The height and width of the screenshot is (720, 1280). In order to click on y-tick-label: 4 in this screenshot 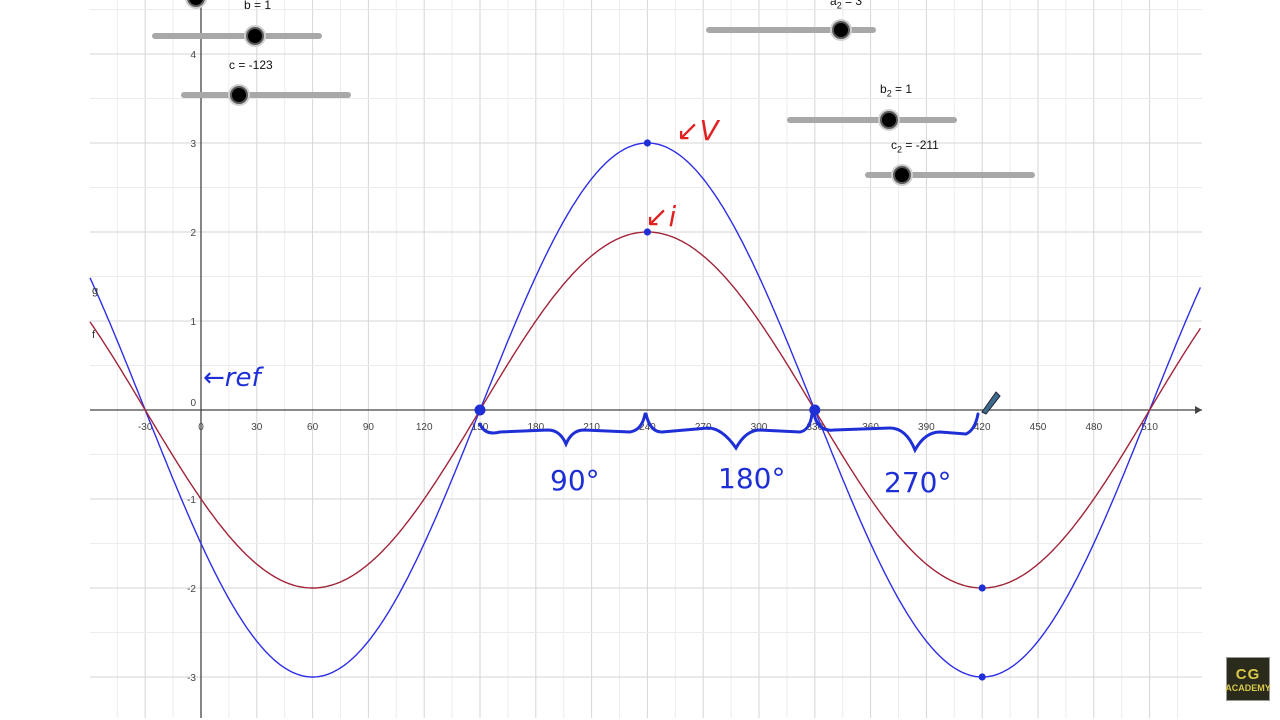, I will do `click(193, 55)`.